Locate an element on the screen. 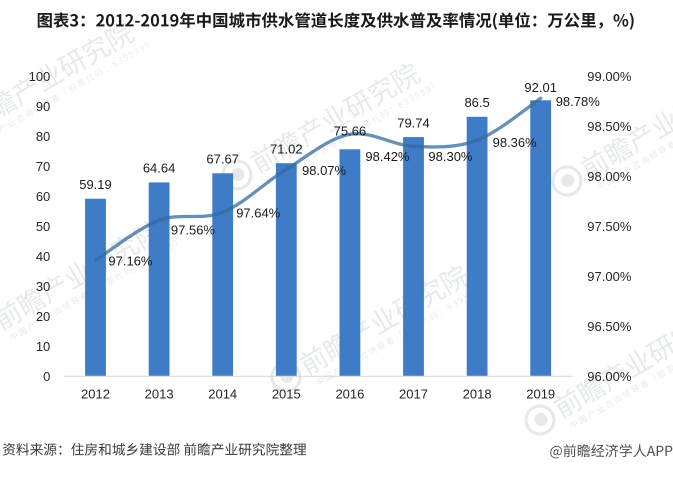 This screenshot has width=673, height=478. svg-text: 75.66 is located at coordinates (350, 131).